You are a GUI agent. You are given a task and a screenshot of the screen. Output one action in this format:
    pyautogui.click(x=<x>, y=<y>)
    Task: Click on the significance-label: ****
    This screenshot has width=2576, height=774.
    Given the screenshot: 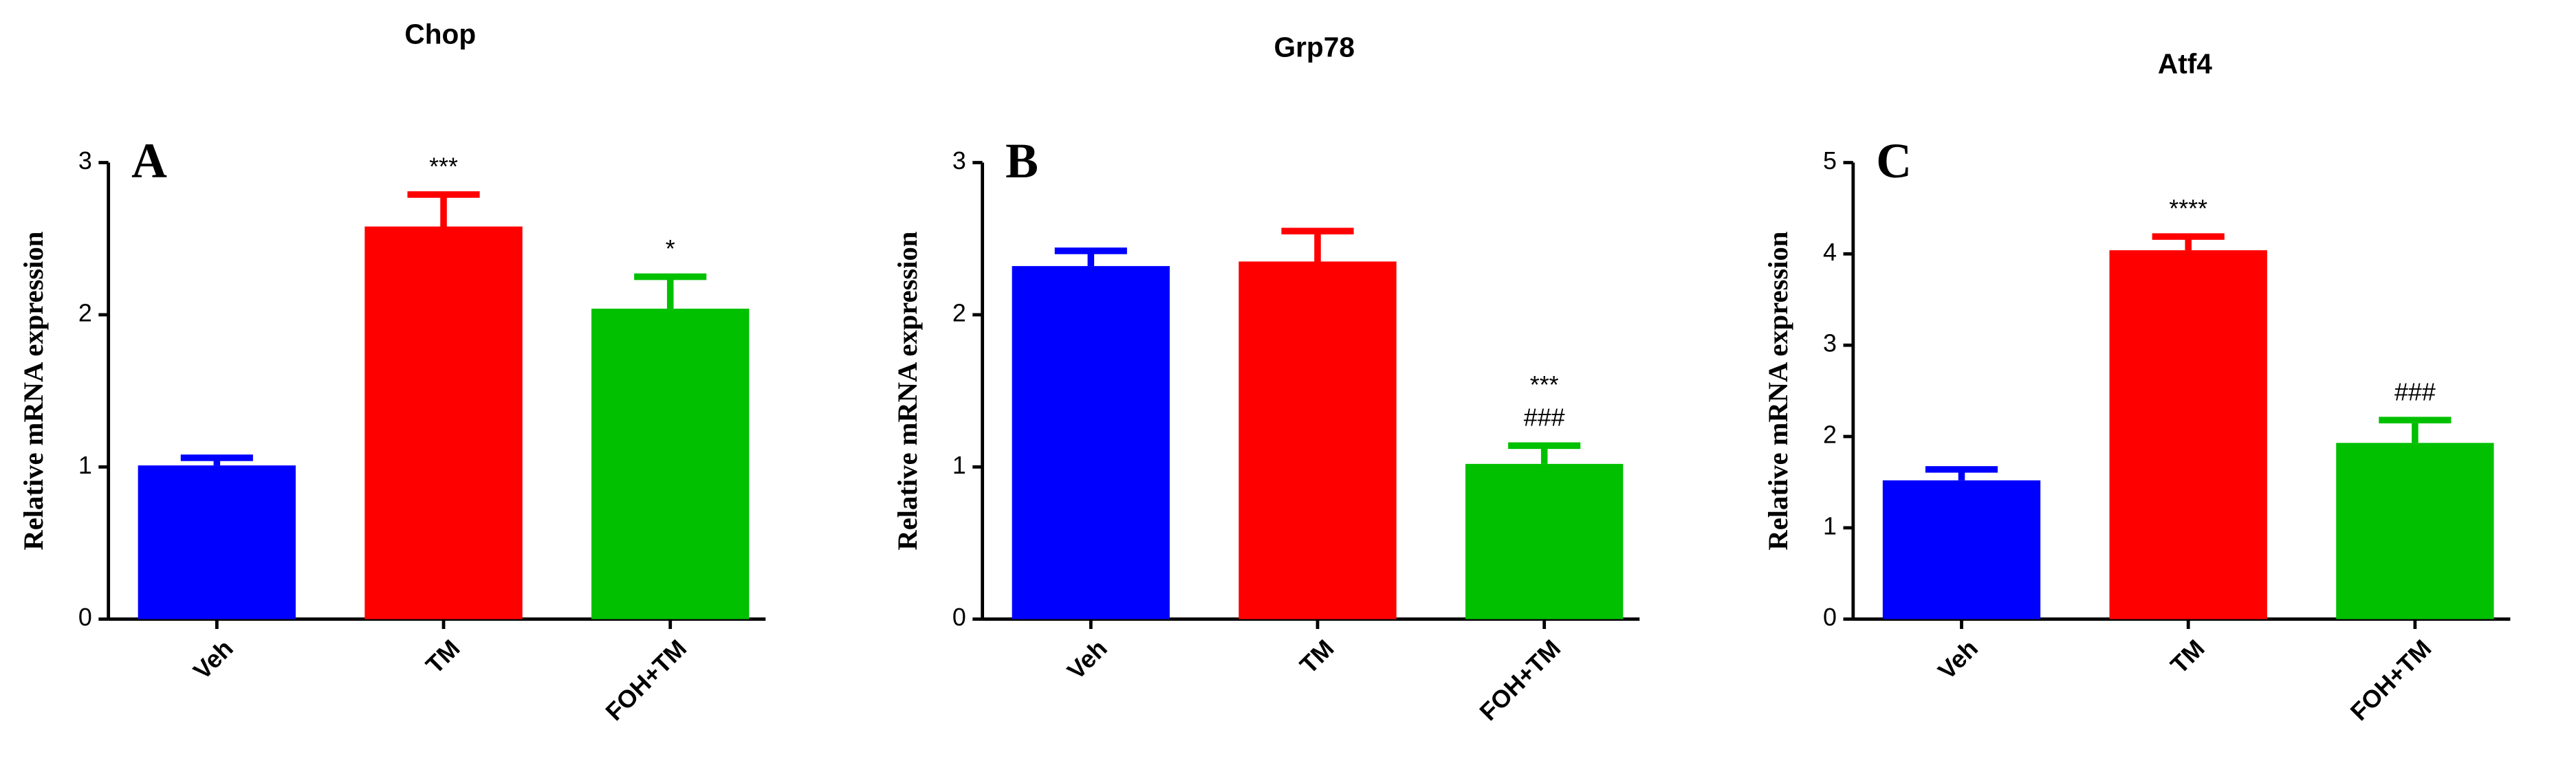 What is the action you would take?
    pyautogui.click(x=2188, y=209)
    